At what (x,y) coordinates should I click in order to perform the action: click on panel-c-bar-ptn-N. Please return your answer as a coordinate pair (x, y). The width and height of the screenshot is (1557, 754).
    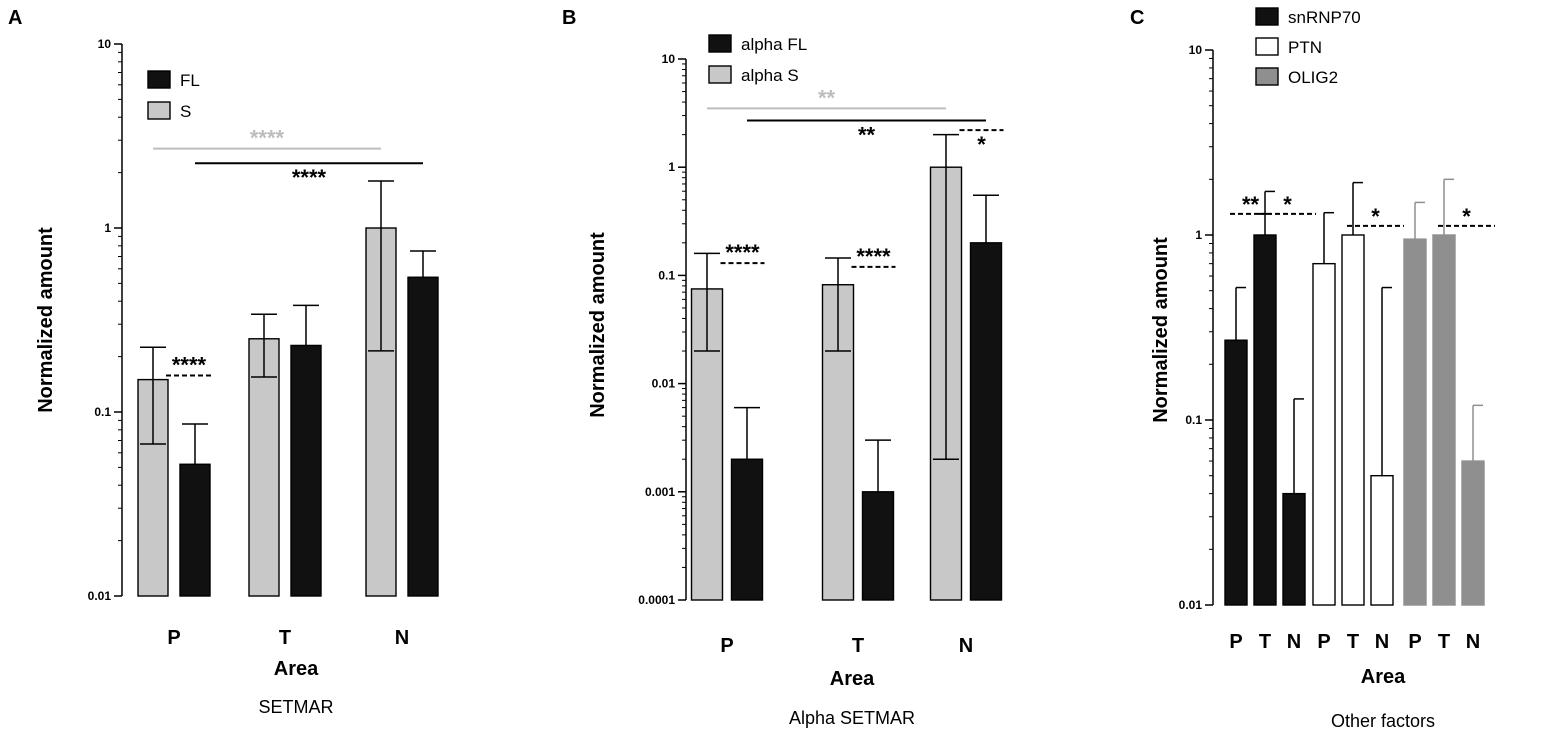
    Looking at the image, I should click on (1382, 540).